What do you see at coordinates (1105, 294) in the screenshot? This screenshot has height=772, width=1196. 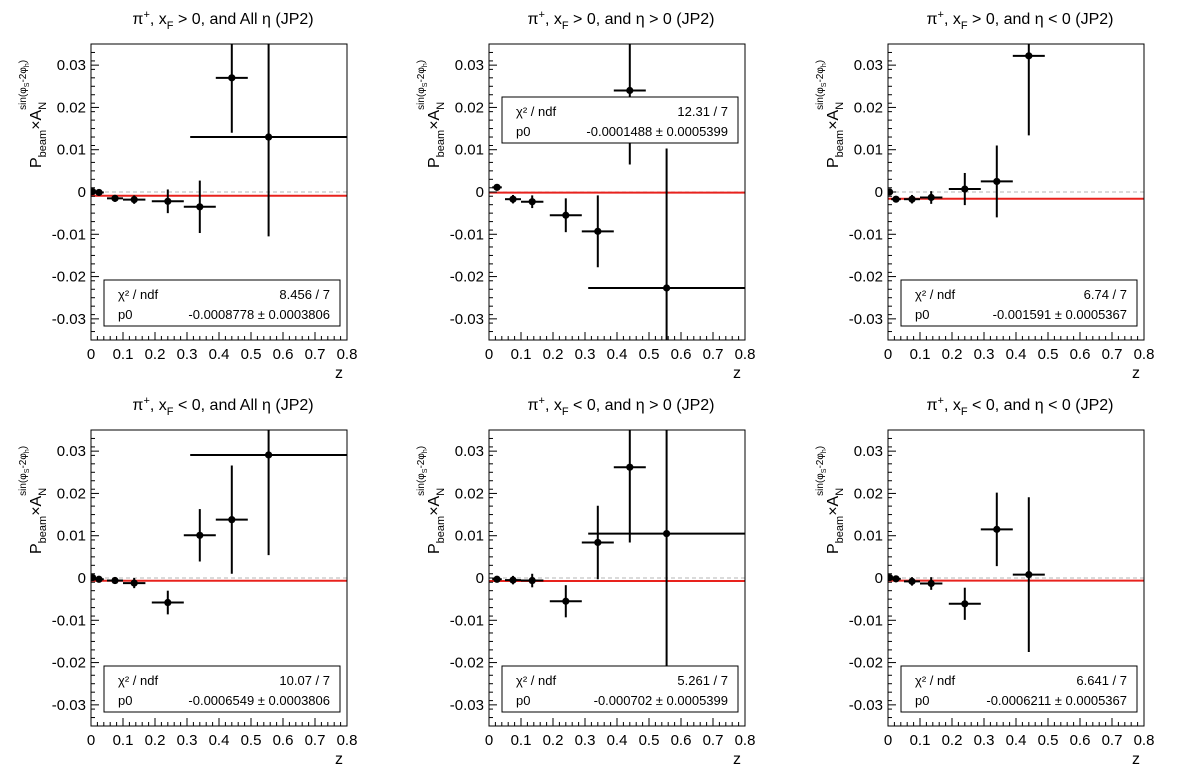 I see `chi2-value: 6.74 / 7` at bounding box center [1105, 294].